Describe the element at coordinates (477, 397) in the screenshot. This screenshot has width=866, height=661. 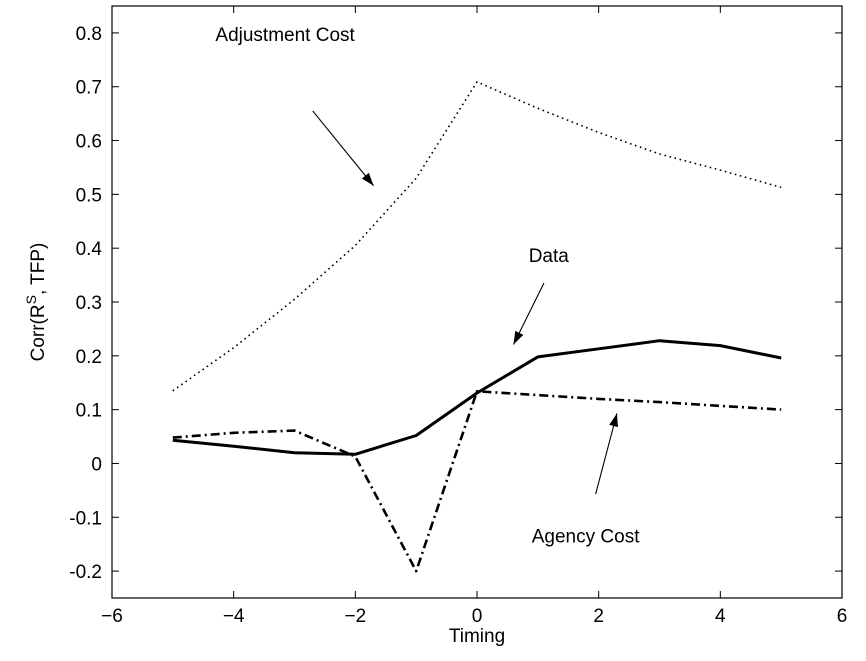
I see `series-line-data` at that location.